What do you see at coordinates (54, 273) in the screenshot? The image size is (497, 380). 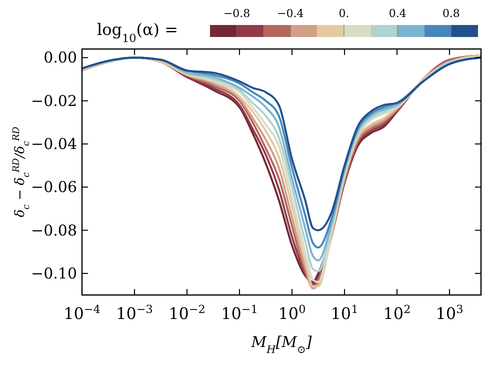 I see `y-tick-label: −0.10` at bounding box center [54, 273].